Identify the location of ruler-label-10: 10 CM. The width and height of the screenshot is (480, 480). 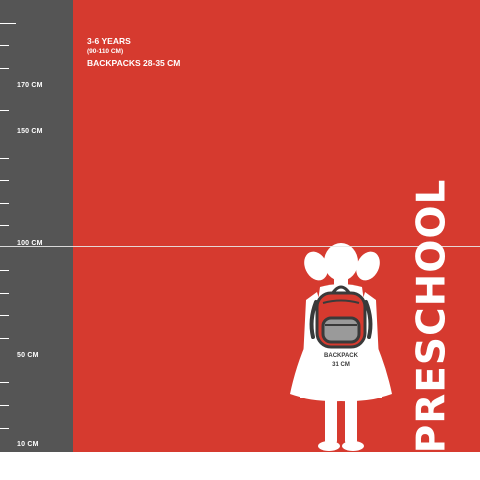
(28, 444).